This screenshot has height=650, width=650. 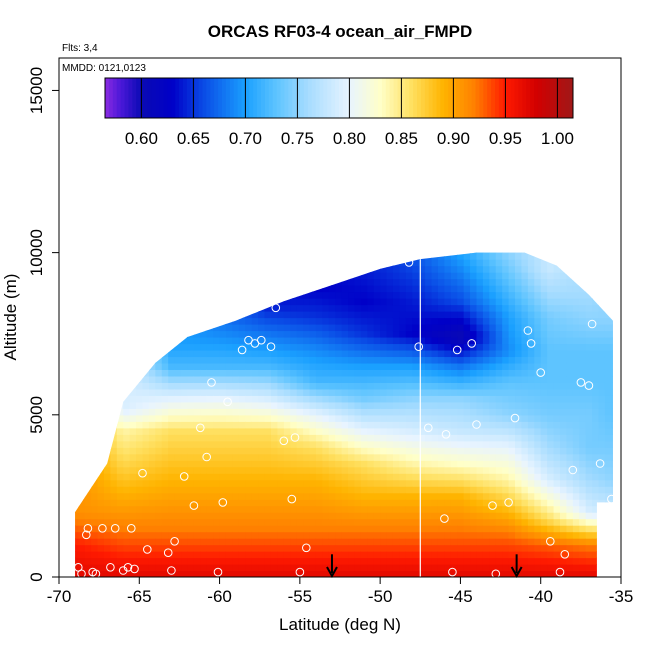 I want to click on x-tick-label: -40, so click(x=540, y=596).